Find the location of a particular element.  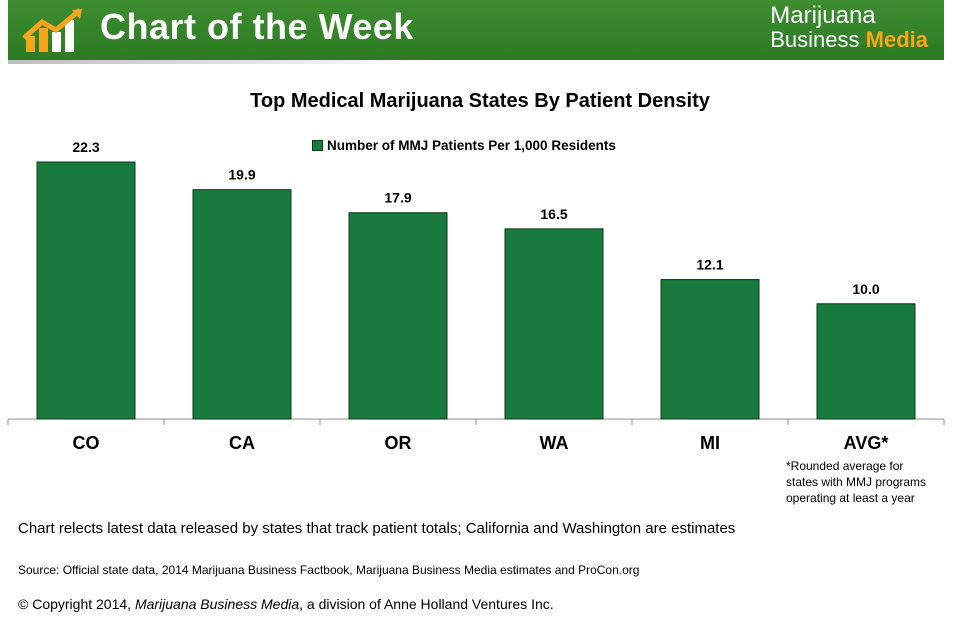

category-label: OR is located at coordinates (398, 443).